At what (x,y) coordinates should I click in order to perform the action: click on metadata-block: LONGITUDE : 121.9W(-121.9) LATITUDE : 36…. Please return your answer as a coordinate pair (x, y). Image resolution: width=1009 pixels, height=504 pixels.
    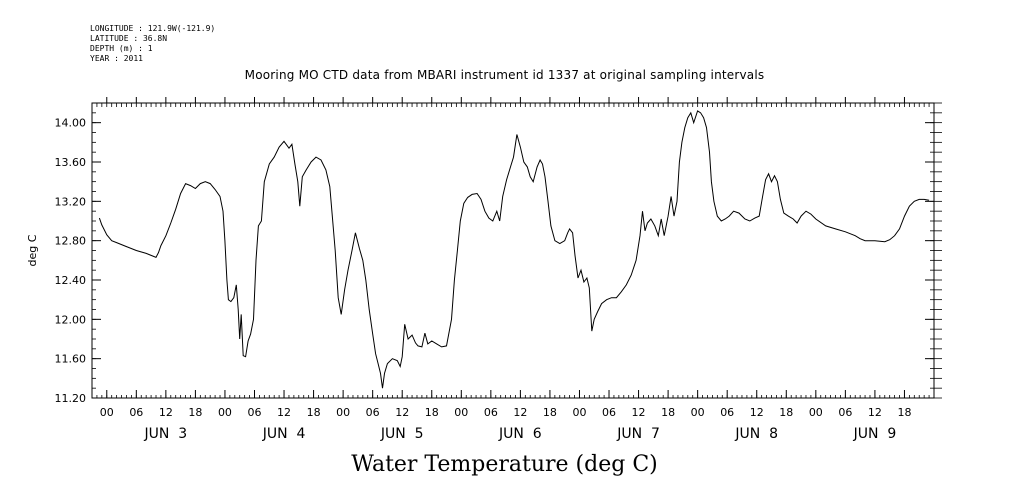
    Looking at the image, I should click on (152, 44).